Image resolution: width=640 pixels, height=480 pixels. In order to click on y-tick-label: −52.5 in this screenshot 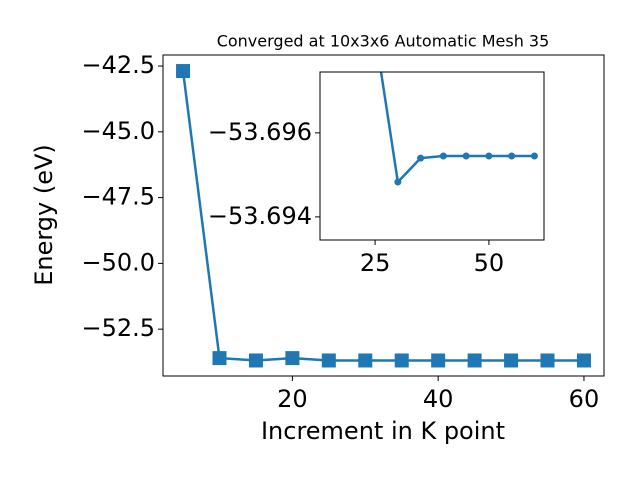, I will do `click(118, 328)`.